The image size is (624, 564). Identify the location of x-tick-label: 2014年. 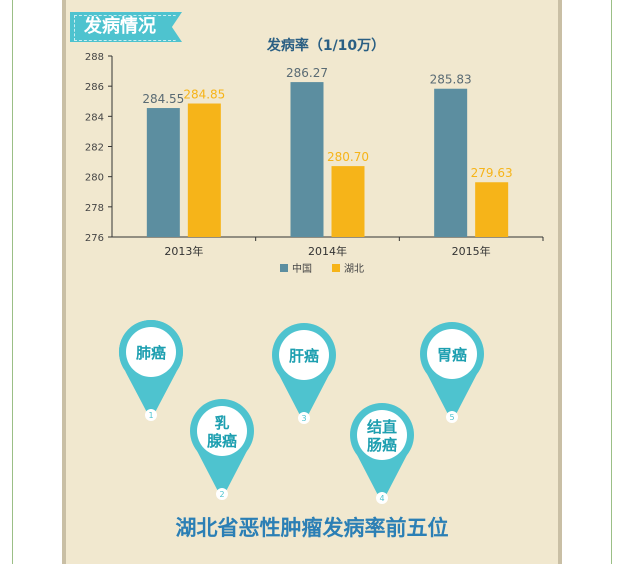
(327, 251).